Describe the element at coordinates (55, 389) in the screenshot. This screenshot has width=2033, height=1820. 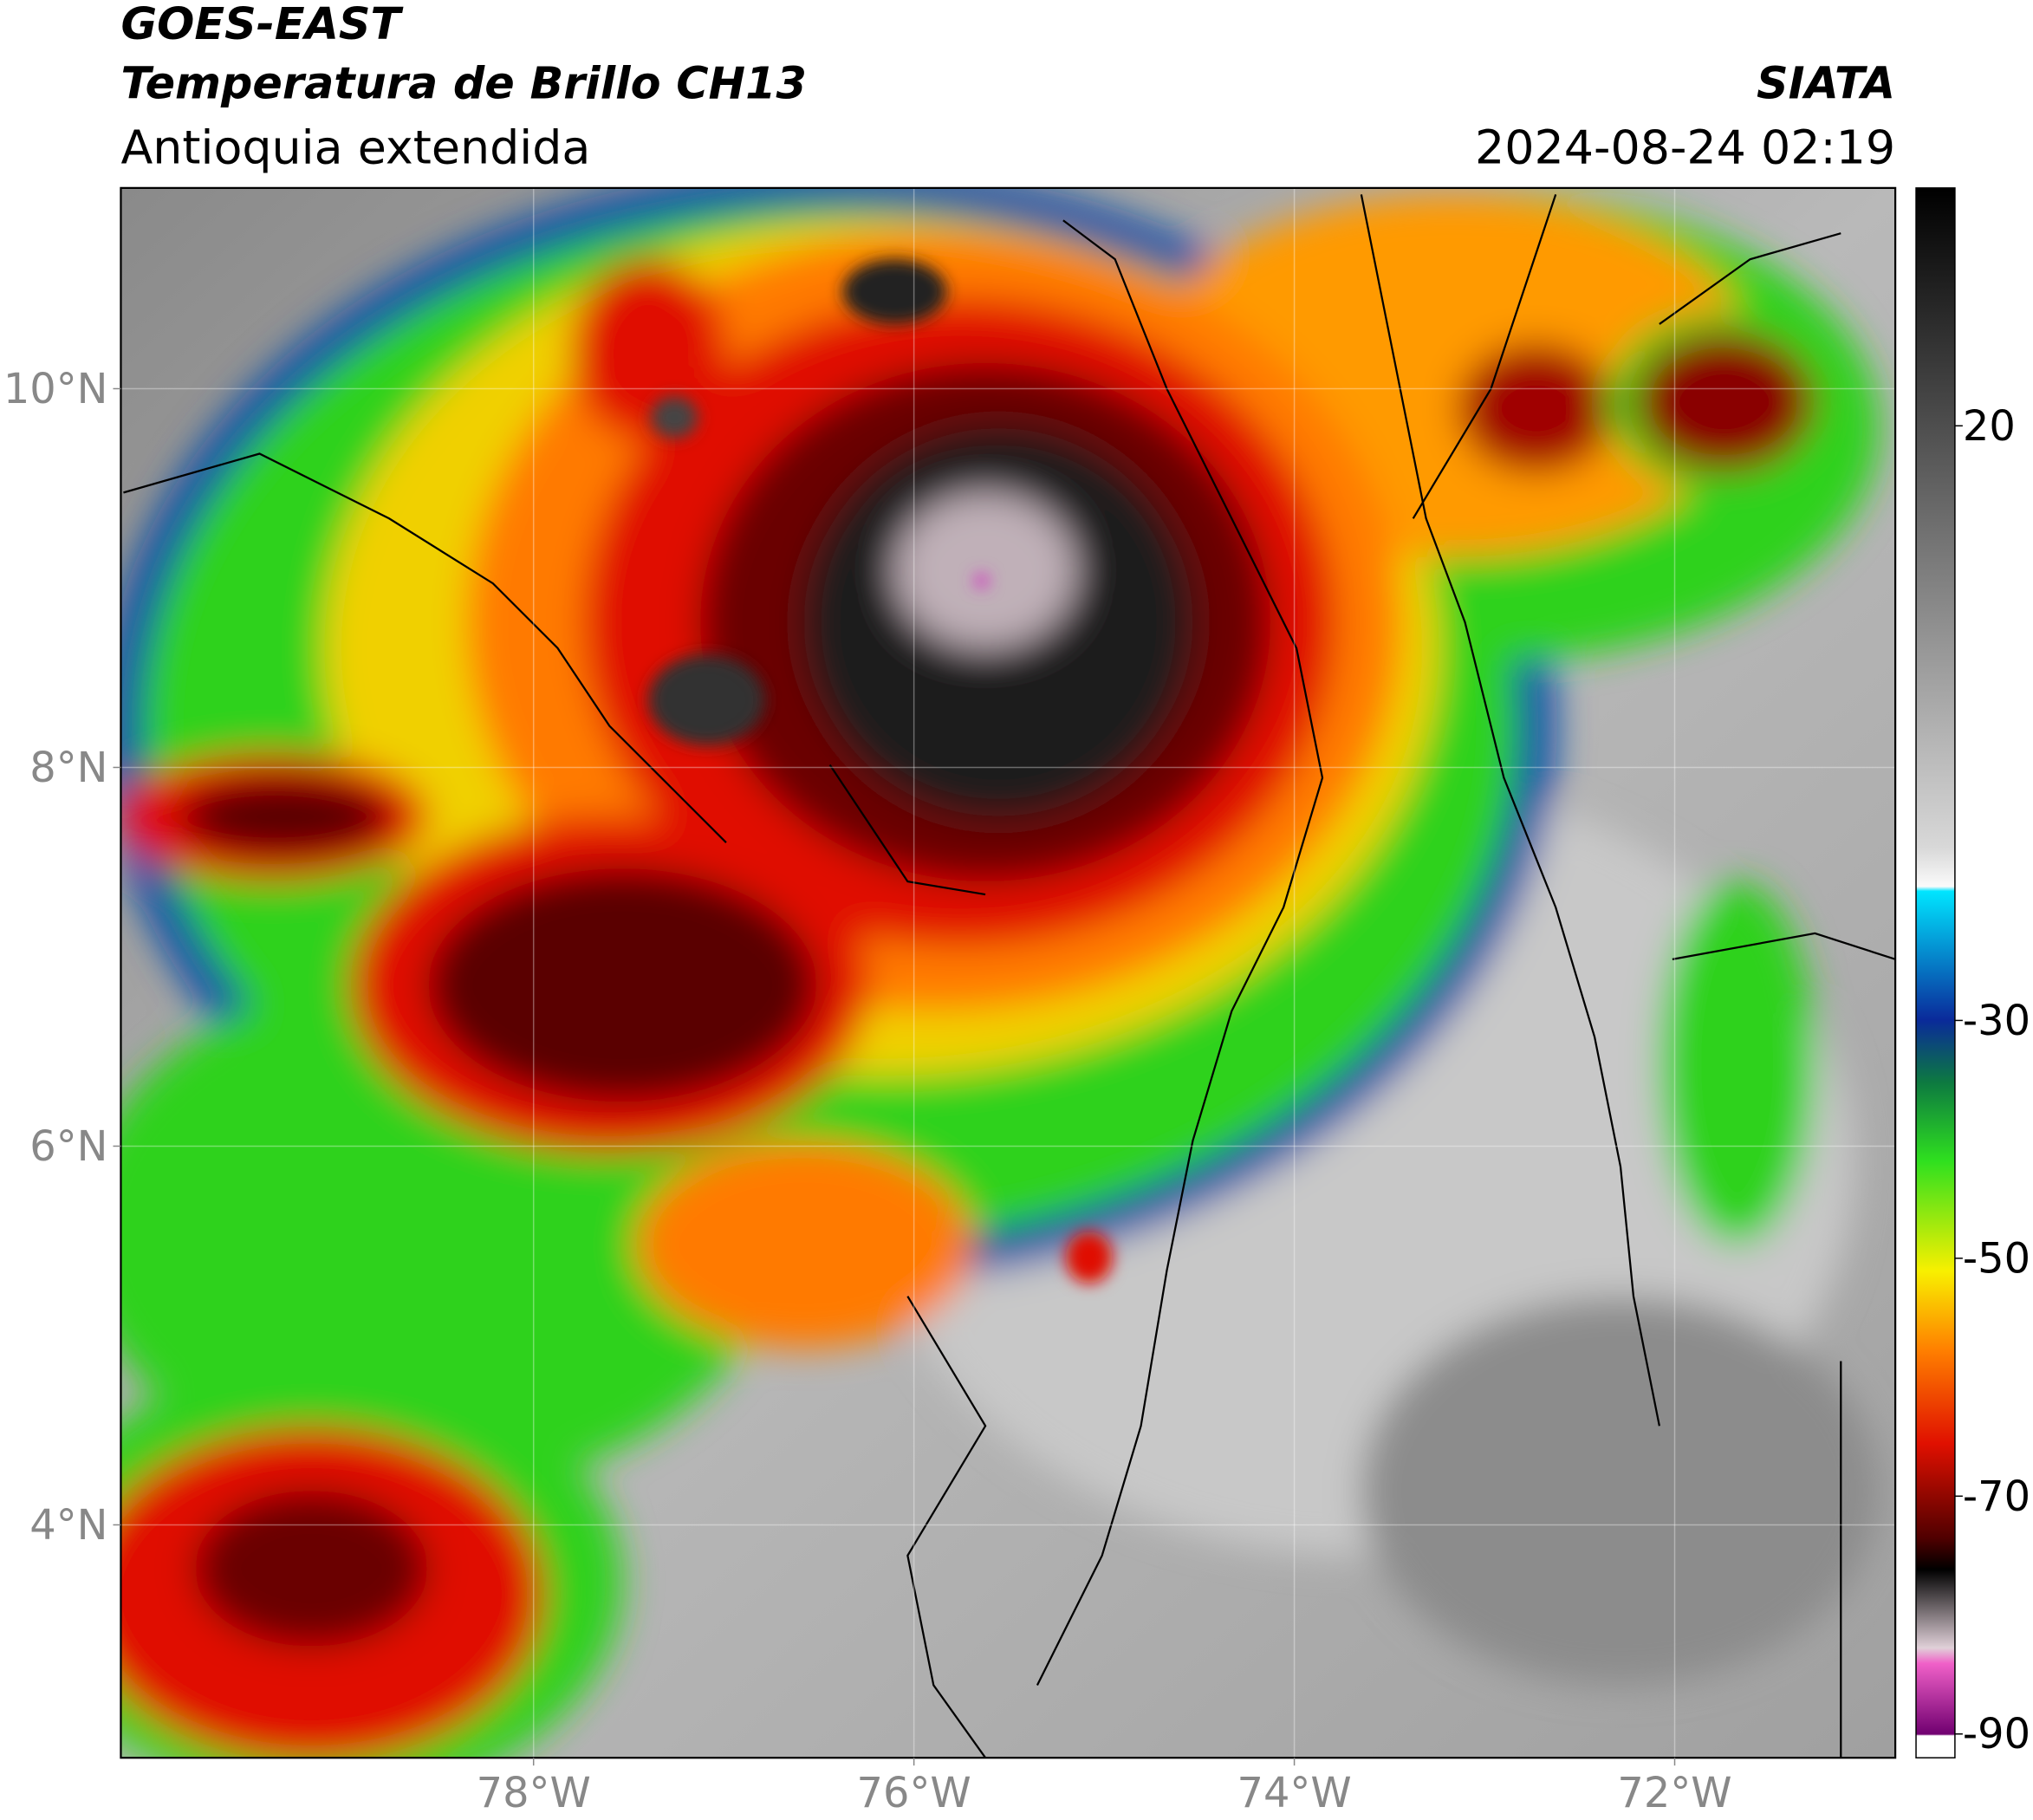
I see `y-tick-label: 10°N` at that location.